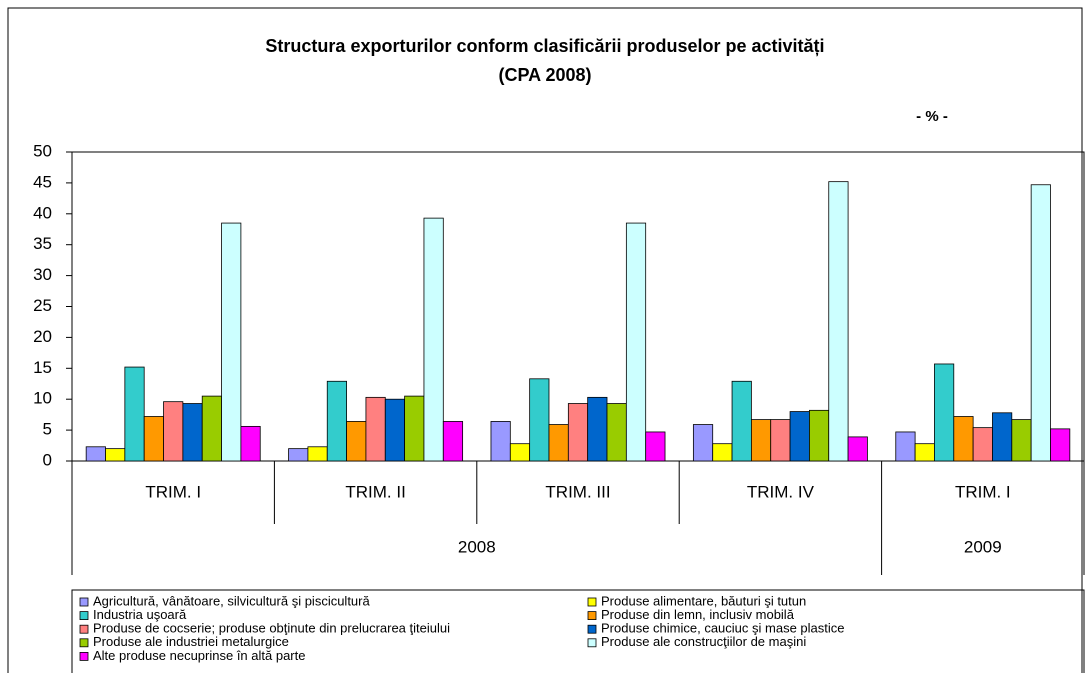 The height and width of the screenshot is (673, 1090). Describe the element at coordinates (42, 243) in the screenshot. I see `y-tick-label: 35` at that location.